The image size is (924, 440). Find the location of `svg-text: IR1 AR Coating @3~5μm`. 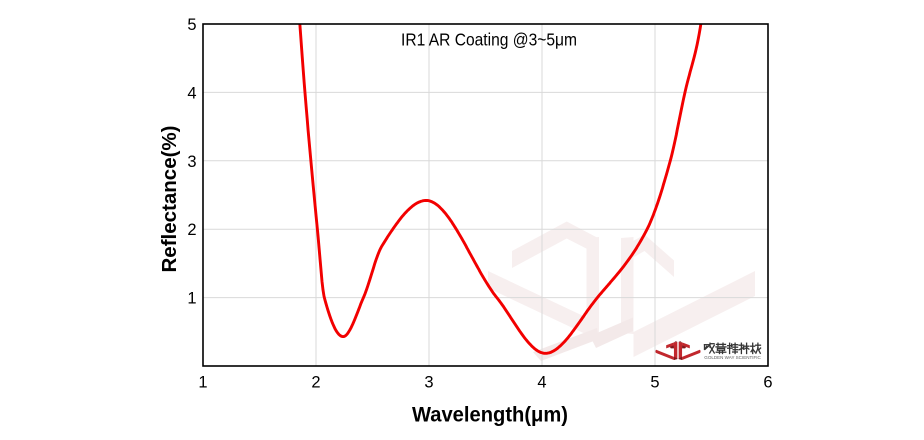

svg-text: IR1 AR Coating @3~5μm is located at coordinates (489, 40).